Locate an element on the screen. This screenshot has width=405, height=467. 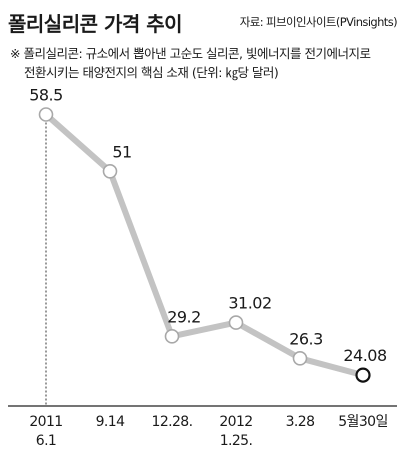
x-tick-label-6: 5월30일 is located at coordinates (362, 422).